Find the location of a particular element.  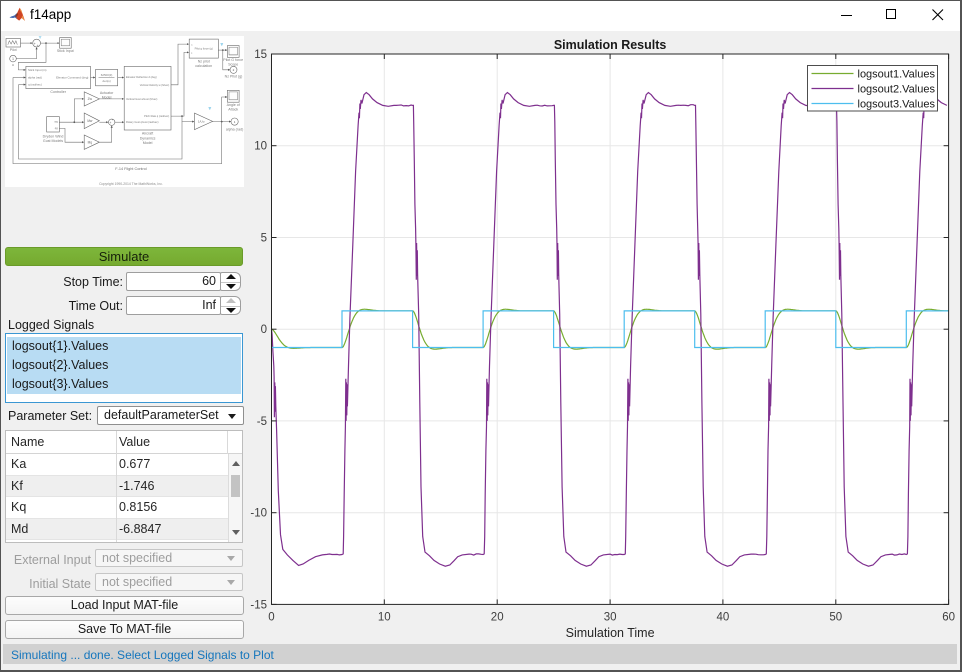

svg-text: 5 is located at coordinates (264, 239).